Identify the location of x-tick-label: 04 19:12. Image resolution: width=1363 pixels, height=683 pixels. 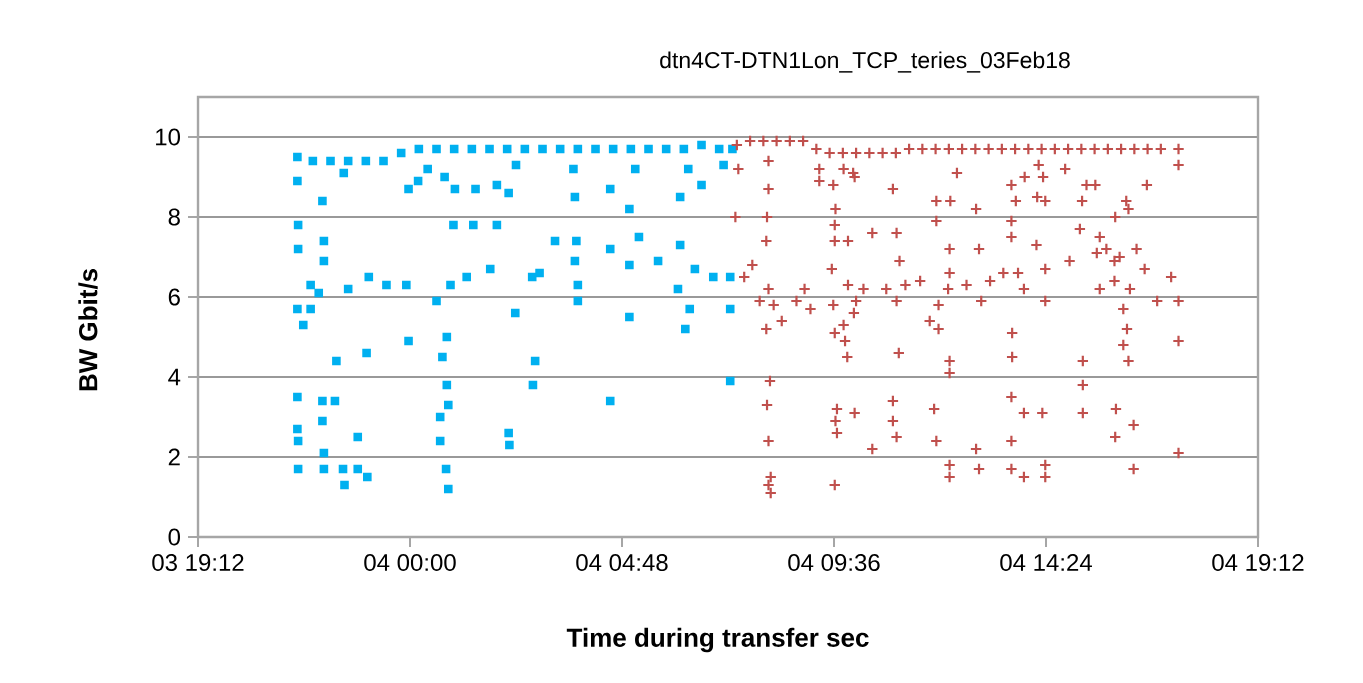
(1258, 563).